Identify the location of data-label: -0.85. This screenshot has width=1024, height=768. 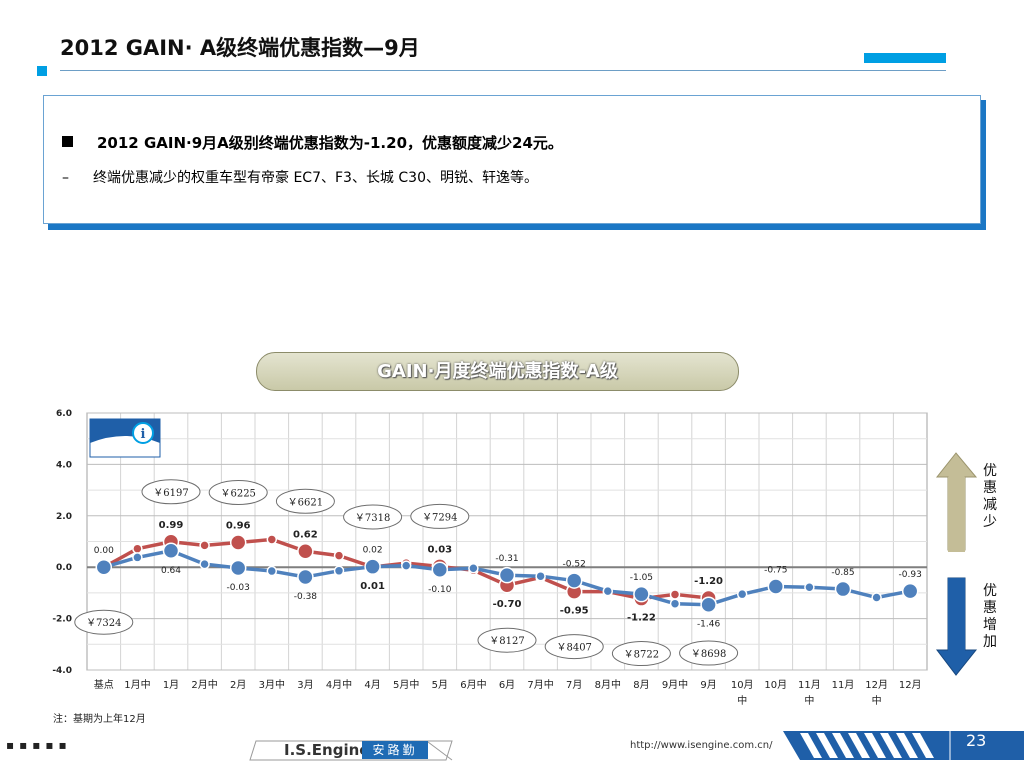
(842, 573).